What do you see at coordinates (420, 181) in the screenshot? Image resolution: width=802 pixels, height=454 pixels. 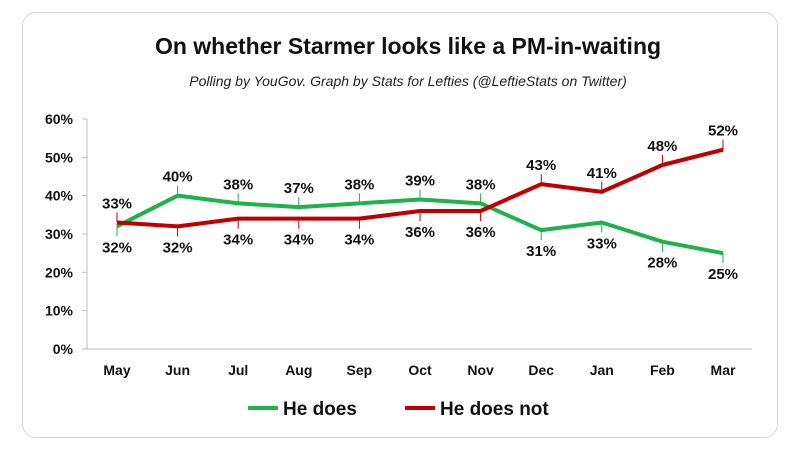 I see `data-label: 39%` at bounding box center [420, 181].